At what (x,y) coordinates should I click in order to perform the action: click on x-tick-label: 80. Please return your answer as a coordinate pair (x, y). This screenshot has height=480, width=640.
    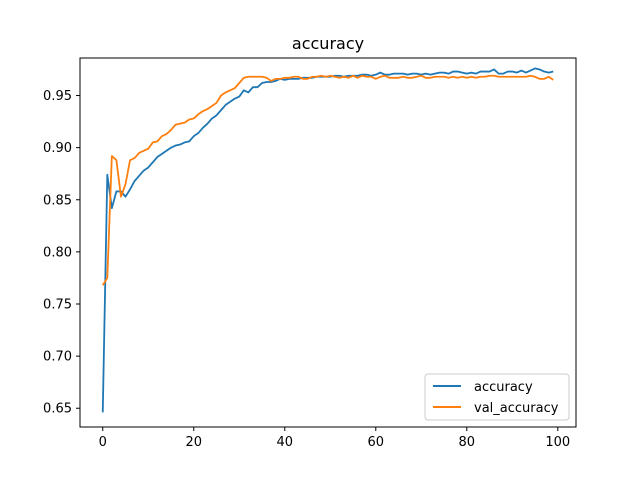
    Looking at the image, I should click on (467, 442).